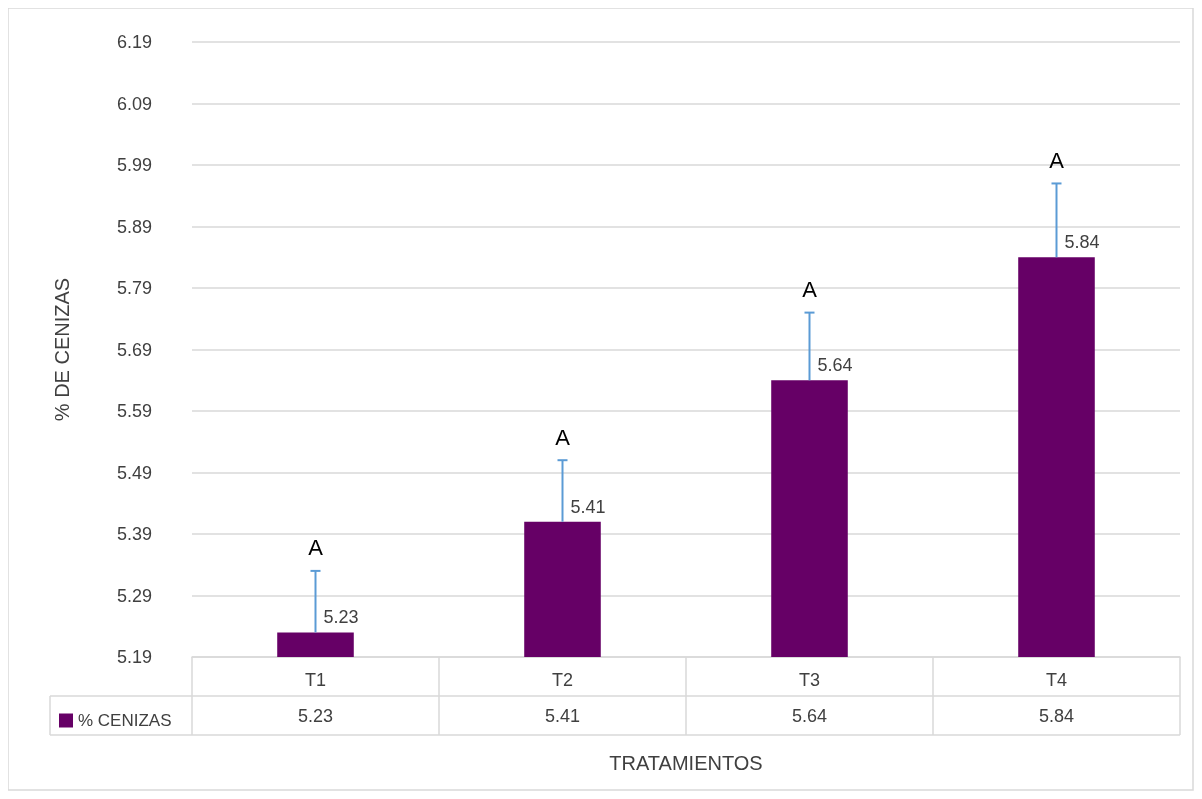 The width and height of the screenshot is (1202, 799). What do you see at coordinates (562, 715) in the screenshot?
I see `data-label: 5.41` at bounding box center [562, 715].